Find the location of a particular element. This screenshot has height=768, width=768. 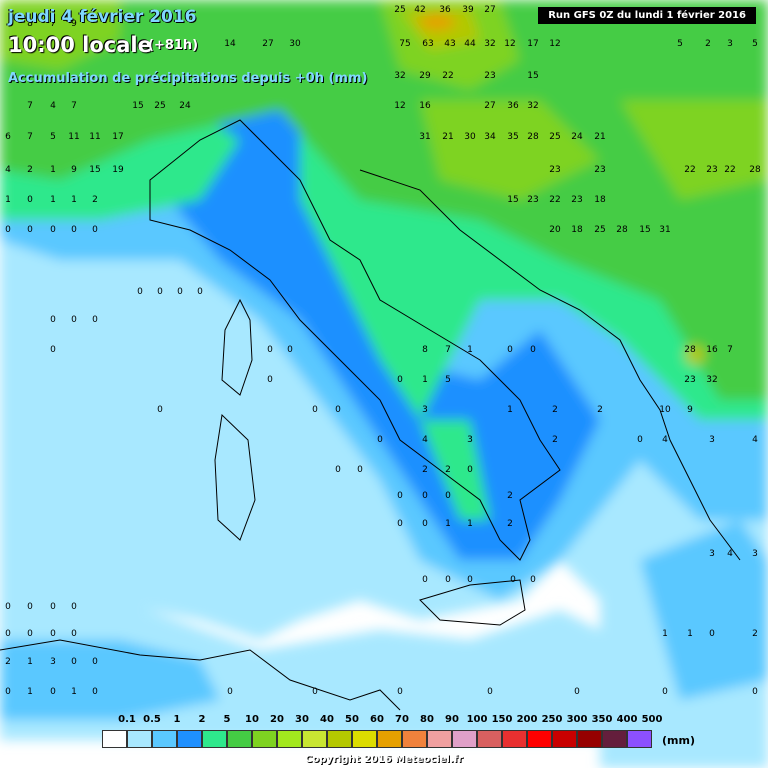

legend-label: 400 is located at coordinates (627, 719).